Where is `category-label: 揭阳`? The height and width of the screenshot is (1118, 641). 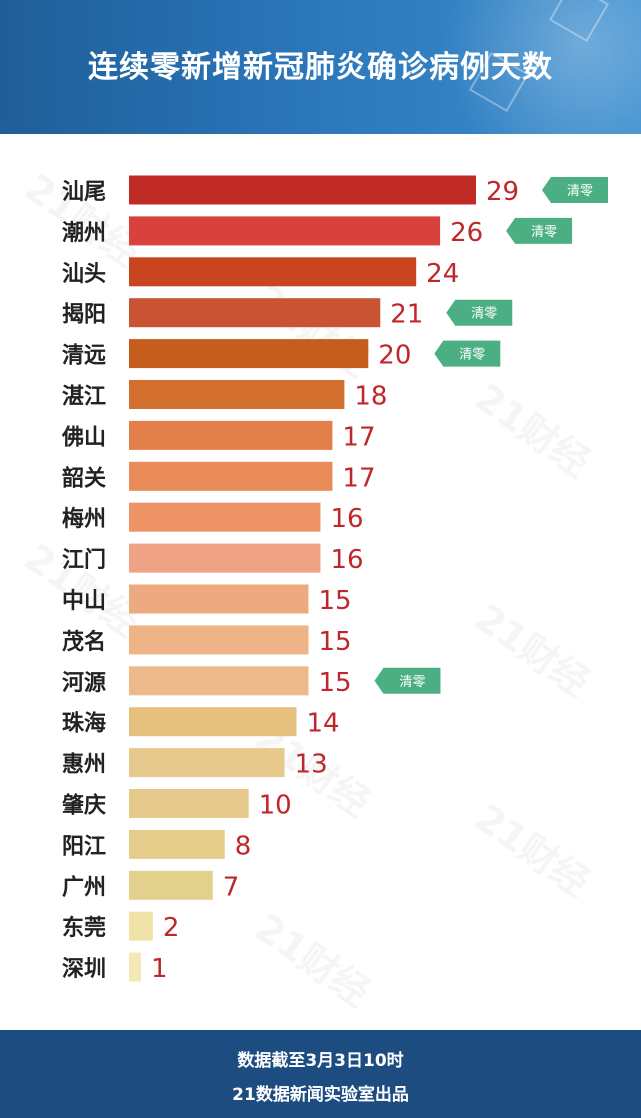
category-label: 揭阳 is located at coordinates (84, 315).